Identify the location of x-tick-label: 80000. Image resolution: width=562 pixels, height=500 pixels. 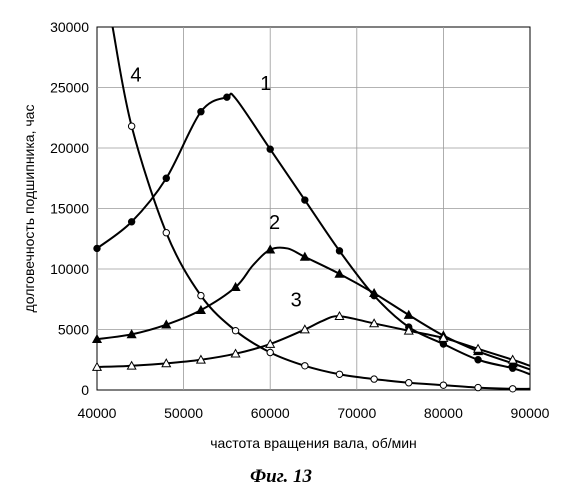
(443, 413).